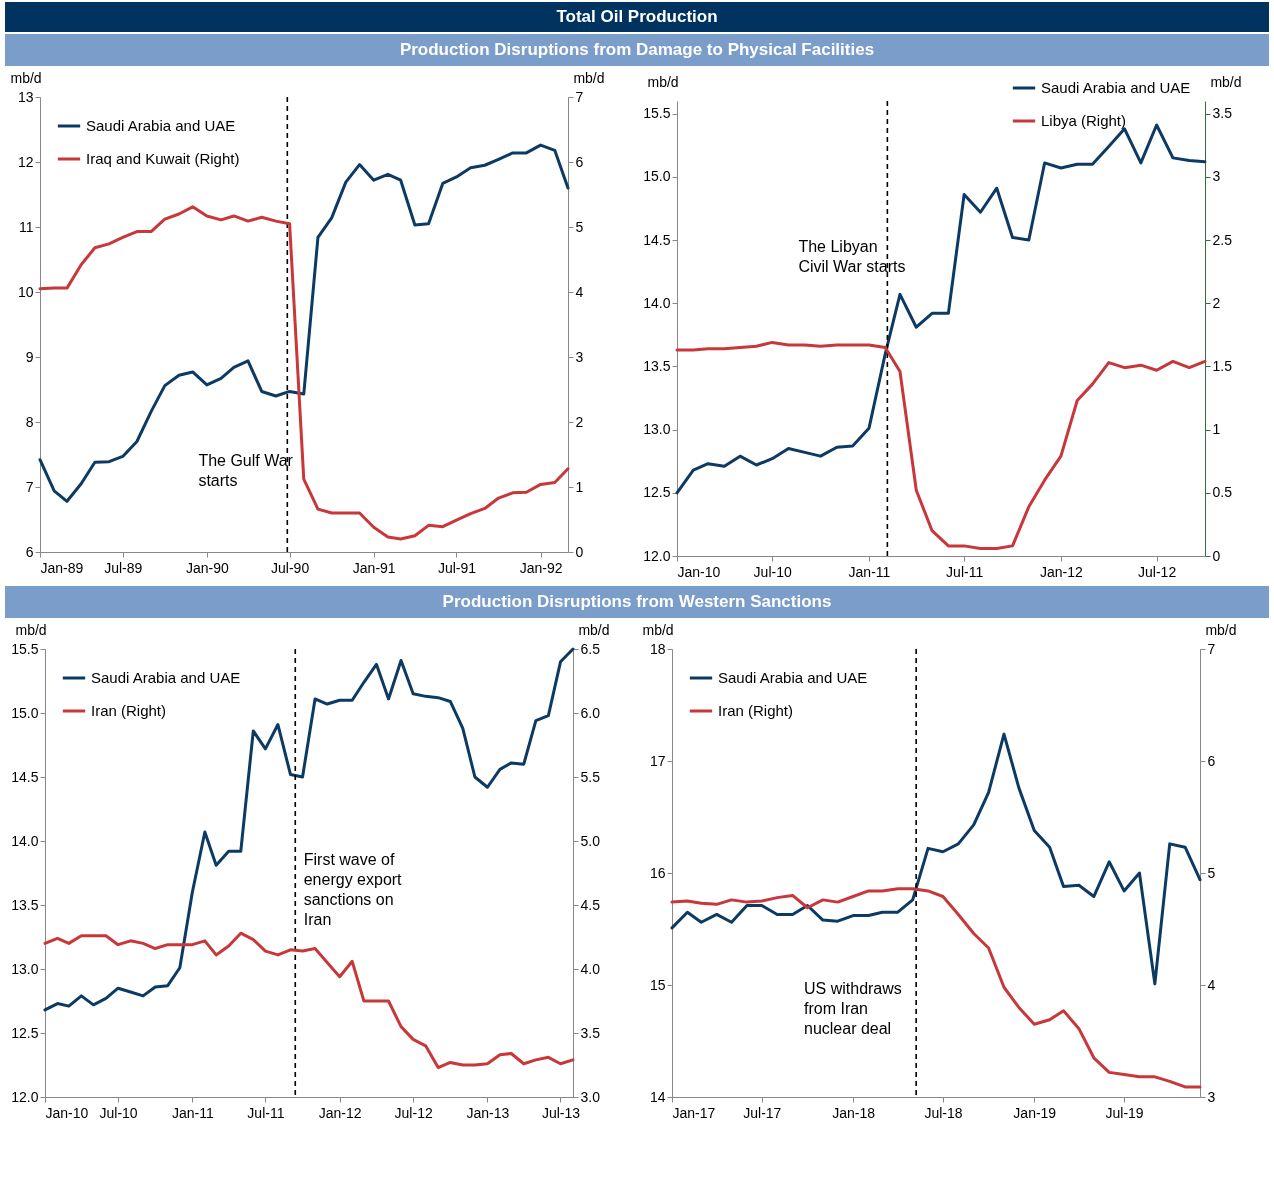 This screenshot has width=1274, height=1177. What do you see at coordinates (374, 567) in the screenshot?
I see `x-tick-label: Jan-91` at bounding box center [374, 567].